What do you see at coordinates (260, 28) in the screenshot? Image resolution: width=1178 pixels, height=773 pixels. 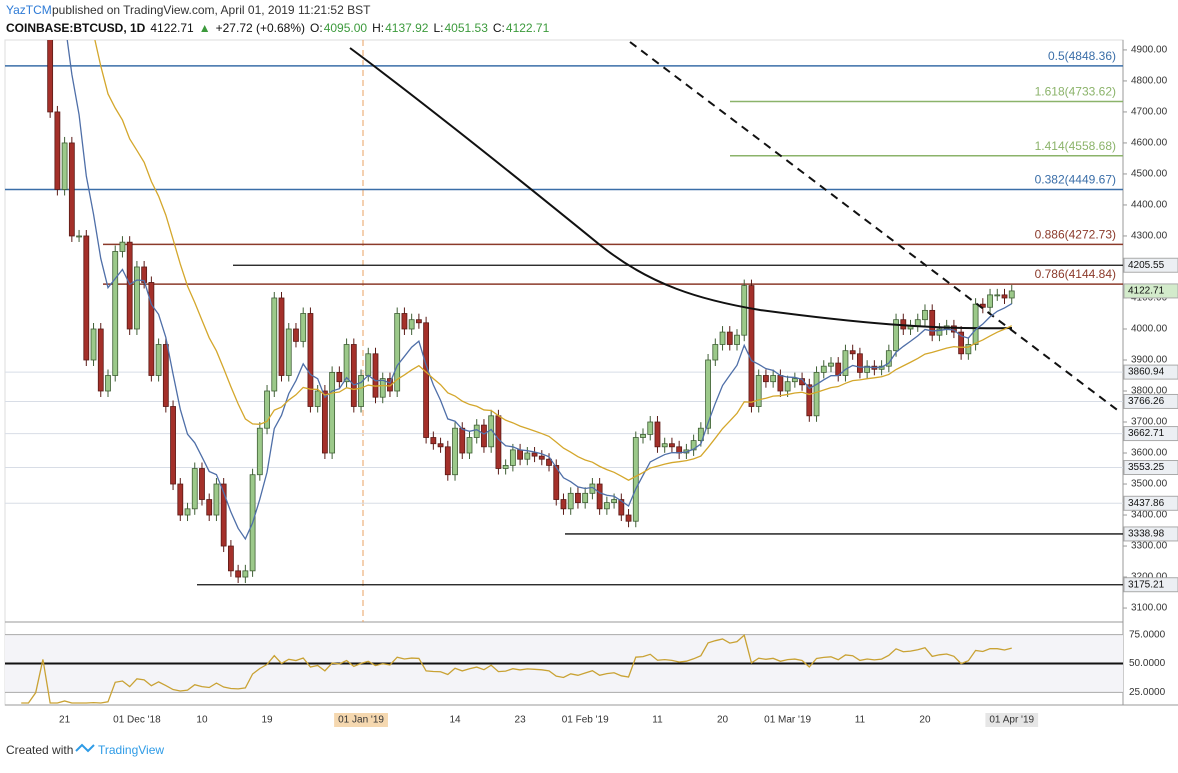 I see `change: +27.72 (+0.68%)` at bounding box center [260, 28].